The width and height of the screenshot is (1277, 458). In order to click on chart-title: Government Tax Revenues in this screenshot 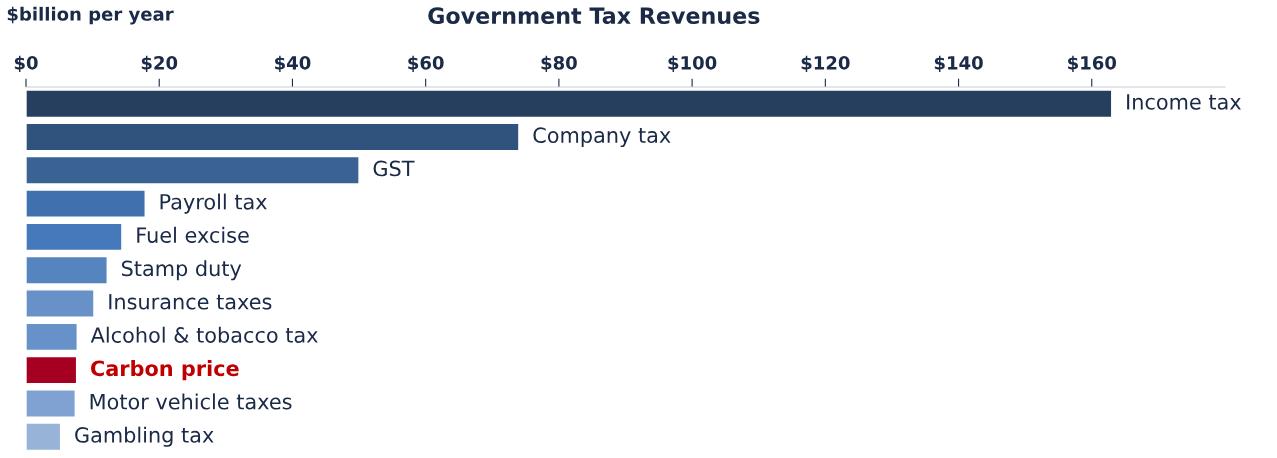, I will do `click(594, 16)`.